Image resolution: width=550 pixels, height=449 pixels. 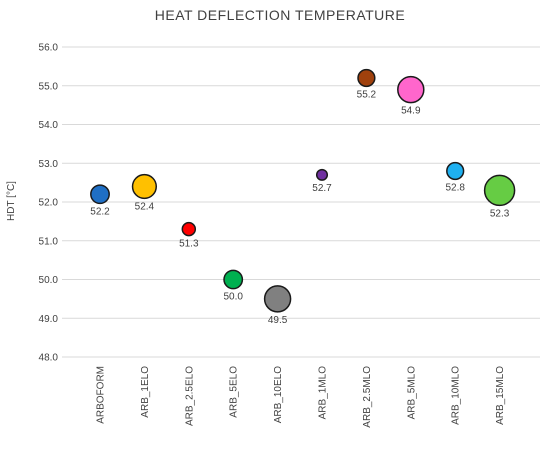 I want to click on y-tick-labels: 48.0 49.0 50.0 51.0 52.0 53.0 54.0 55.0 56.0, so click(x=49, y=203).